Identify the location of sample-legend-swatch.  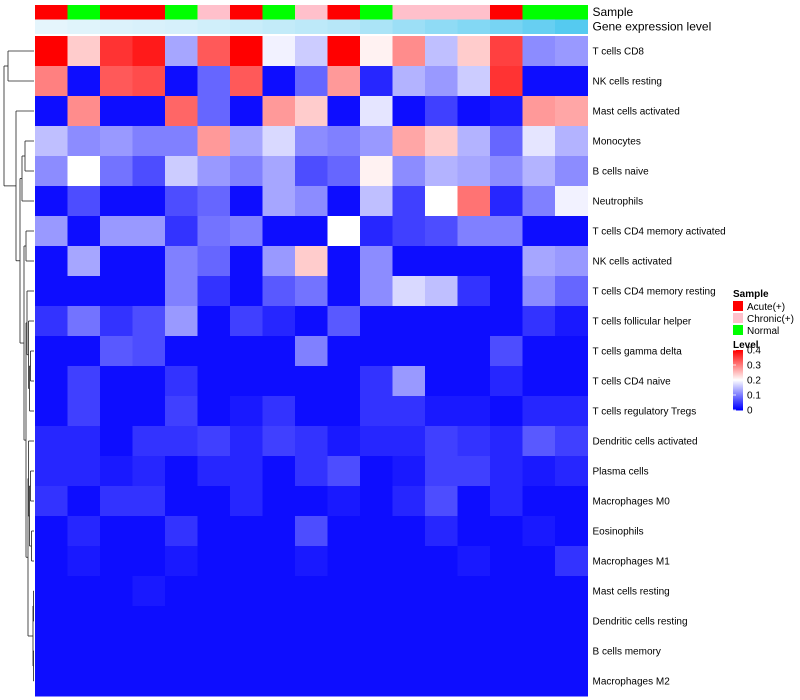
(738, 306).